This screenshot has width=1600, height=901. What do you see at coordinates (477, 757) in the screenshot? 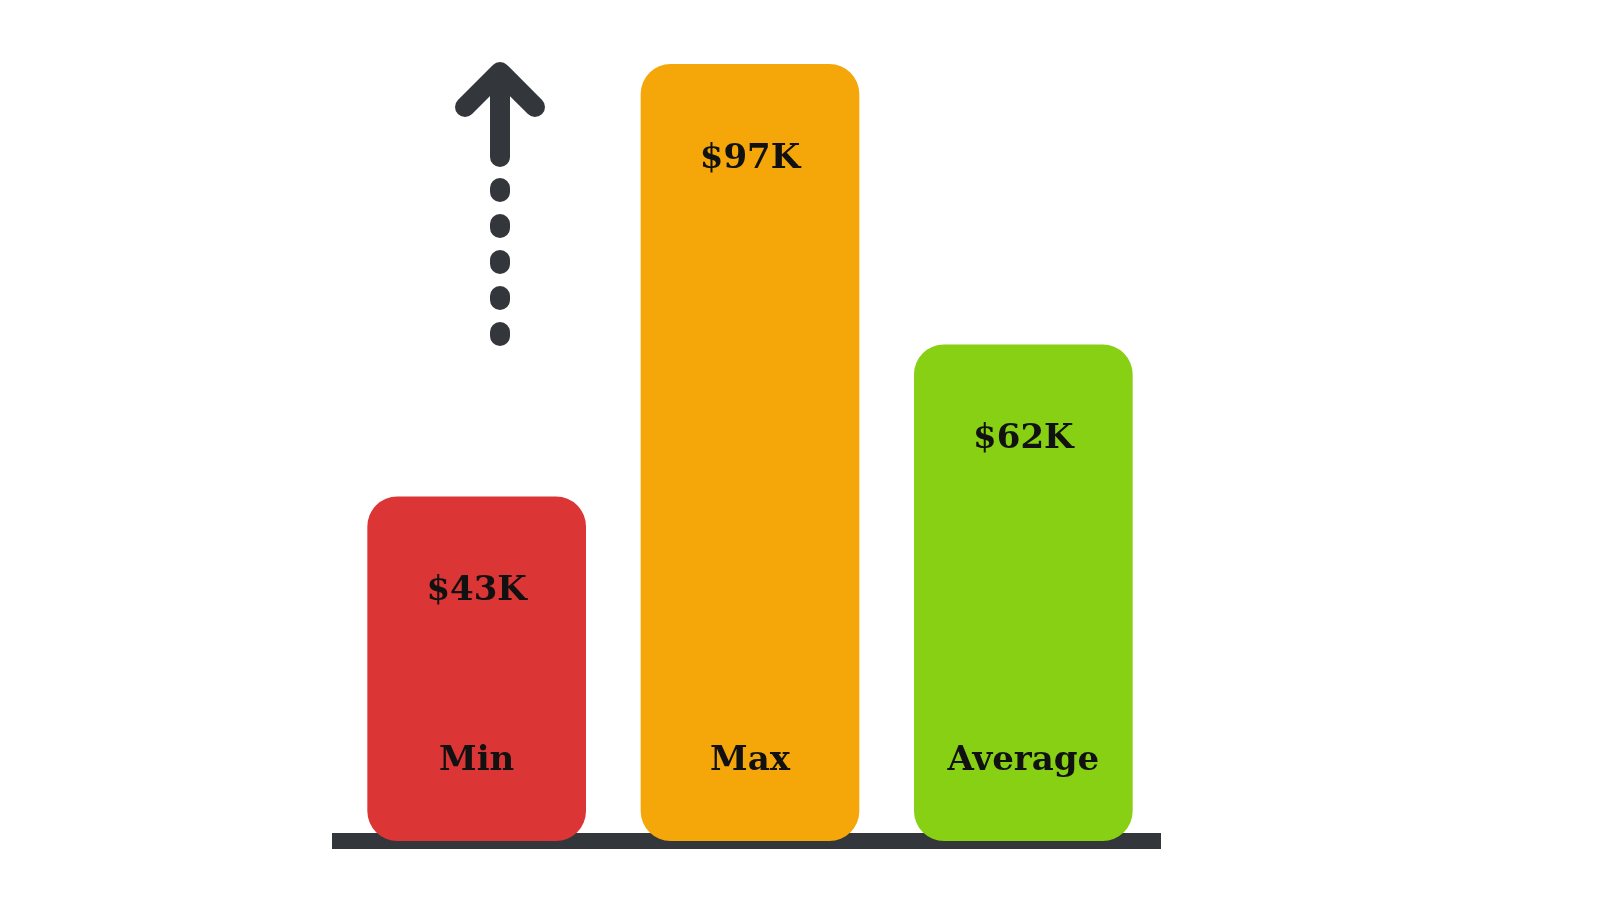
I see `x-tick-label: Min` at bounding box center [477, 757].